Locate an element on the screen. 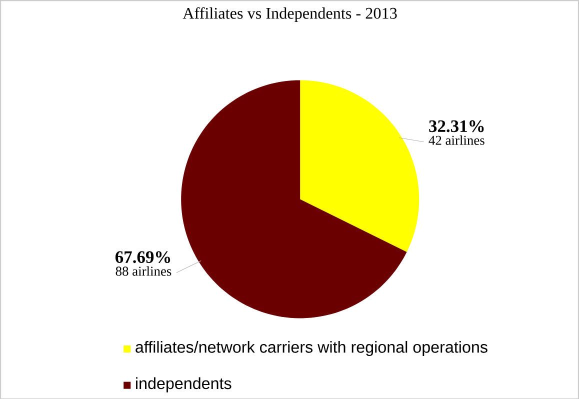 The width and height of the screenshot is (579, 399). legend-label: affiliates/network carriers with regional operations is located at coordinates (312, 348).